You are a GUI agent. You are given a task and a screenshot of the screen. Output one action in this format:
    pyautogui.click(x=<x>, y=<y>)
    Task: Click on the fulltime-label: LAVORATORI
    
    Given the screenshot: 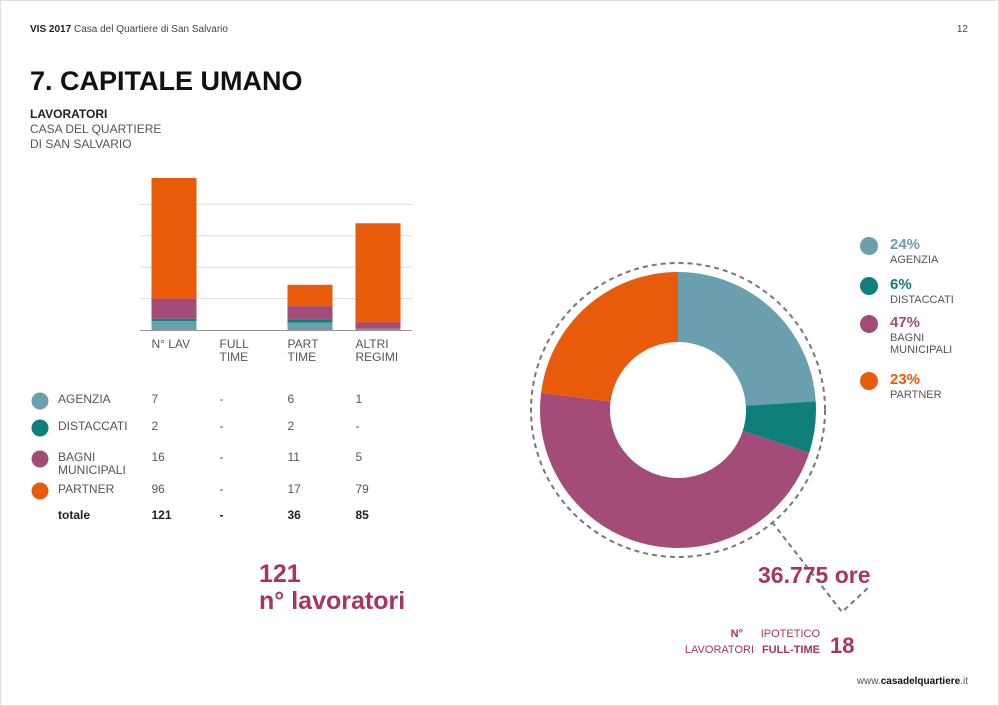 What is the action you would take?
    pyautogui.click(x=719, y=650)
    